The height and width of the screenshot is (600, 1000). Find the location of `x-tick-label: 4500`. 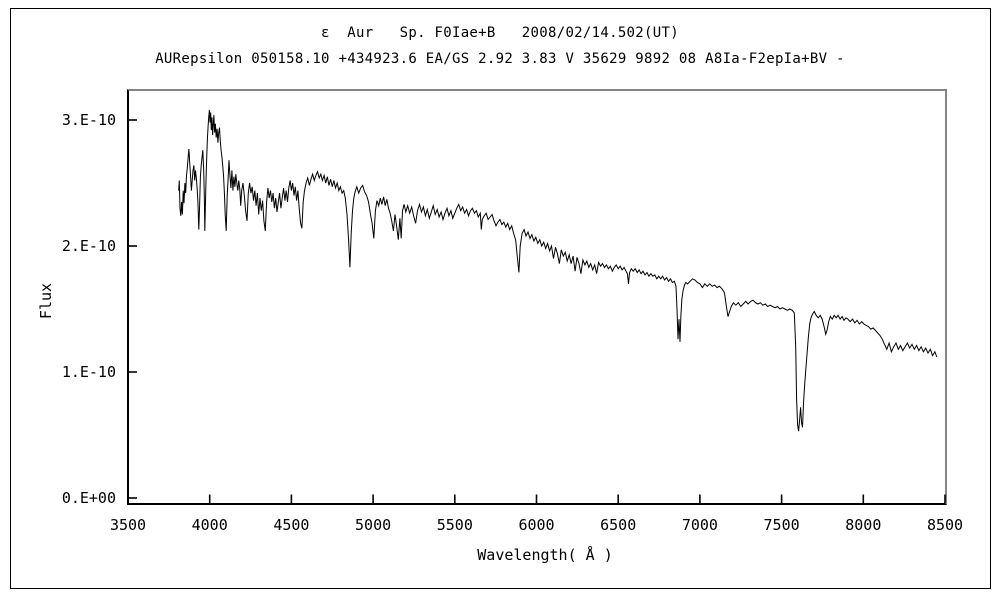

x-tick-label: 4500 is located at coordinates (291, 525).